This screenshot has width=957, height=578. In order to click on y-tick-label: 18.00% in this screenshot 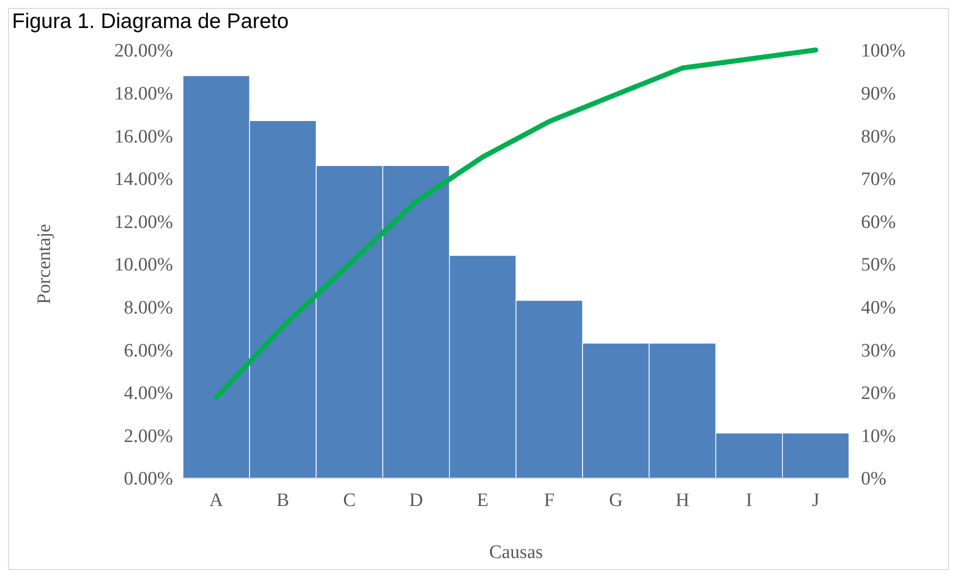, I will do `click(144, 93)`.